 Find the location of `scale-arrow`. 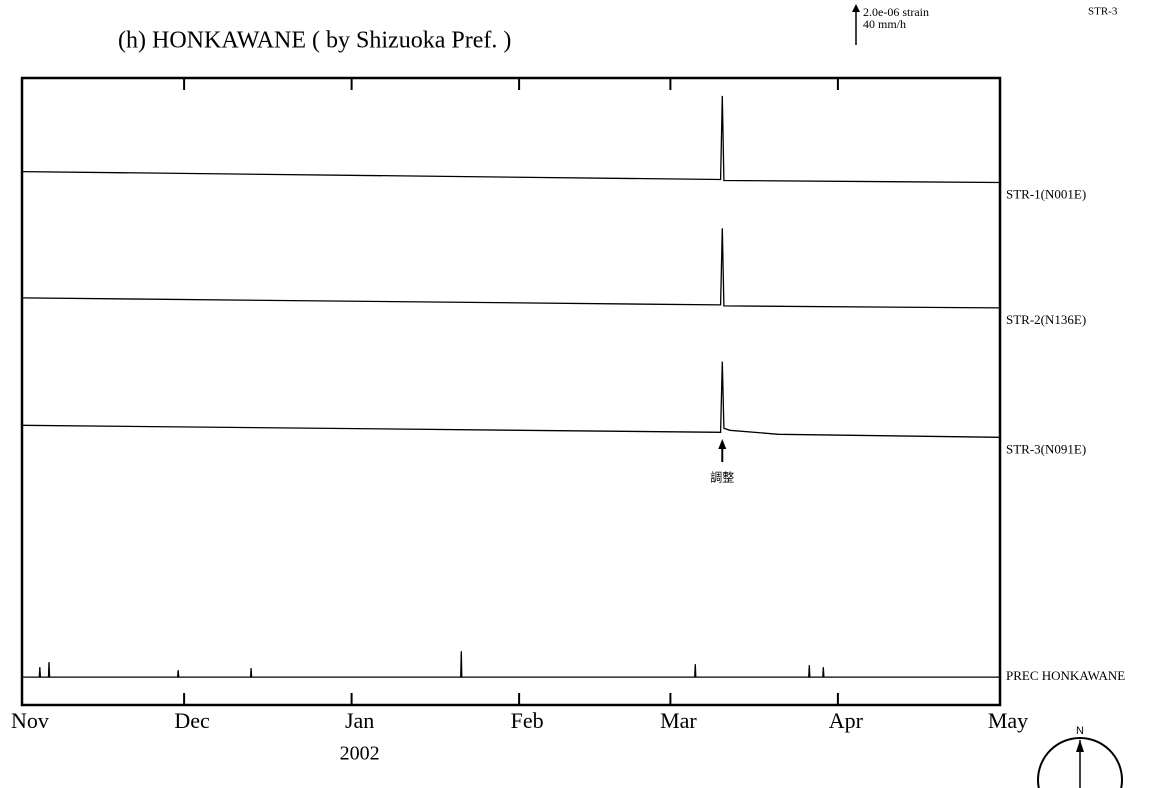

scale-arrow is located at coordinates (856, 8).